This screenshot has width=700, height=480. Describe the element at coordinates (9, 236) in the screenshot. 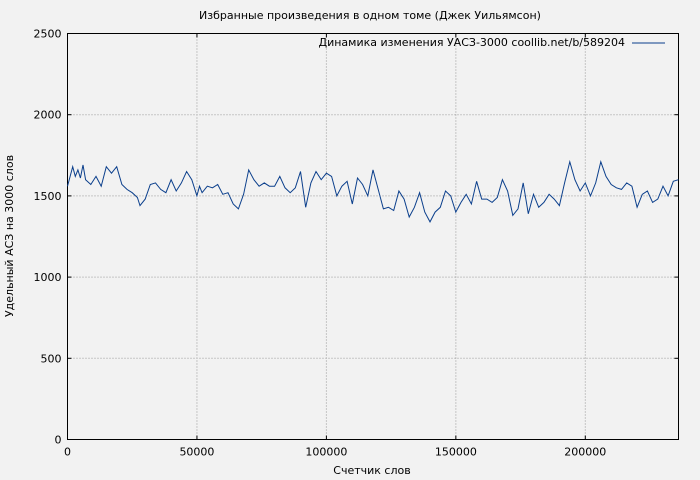

I see `y-axis-label: Удельный АСЗ на 3000 слов` at that location.